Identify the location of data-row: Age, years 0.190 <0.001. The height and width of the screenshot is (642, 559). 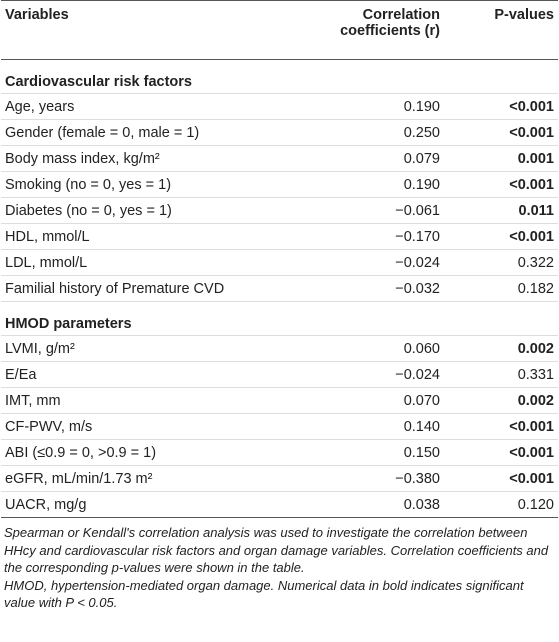
(279, 106).